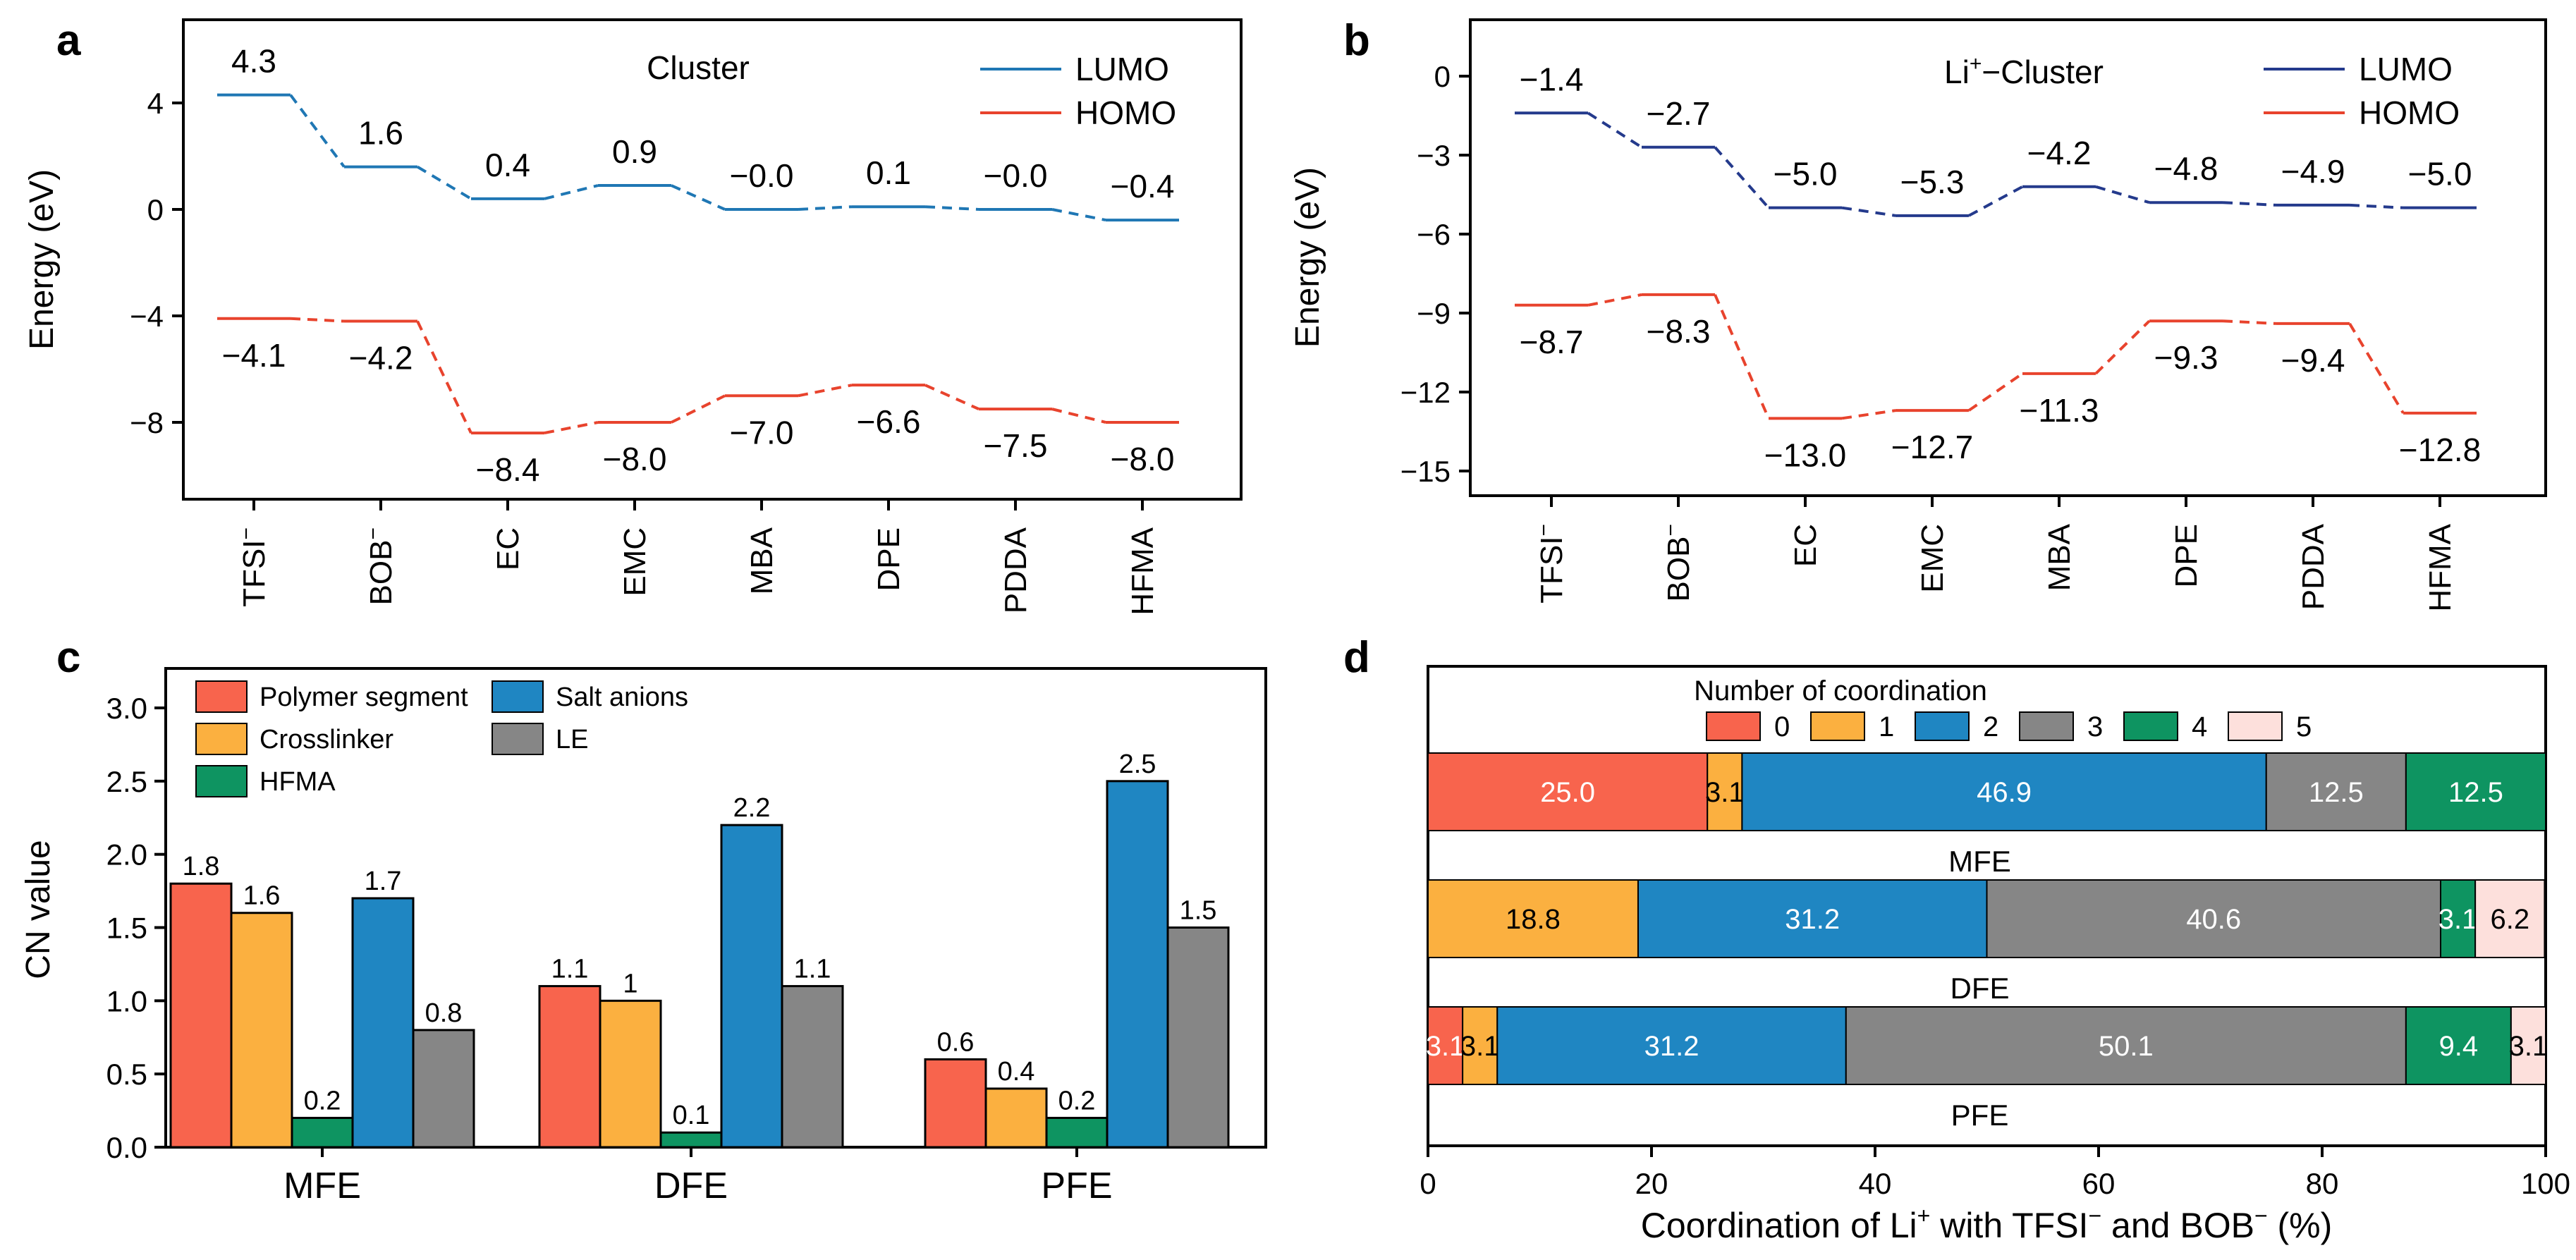 Image resolution: width=2576 pixels, height=1260 pixels. What do you see at coordinates (323, 1100) in the screenshot?
I see `bar-label-c-2-0: 0.2` at bounding box center [323, 1100].